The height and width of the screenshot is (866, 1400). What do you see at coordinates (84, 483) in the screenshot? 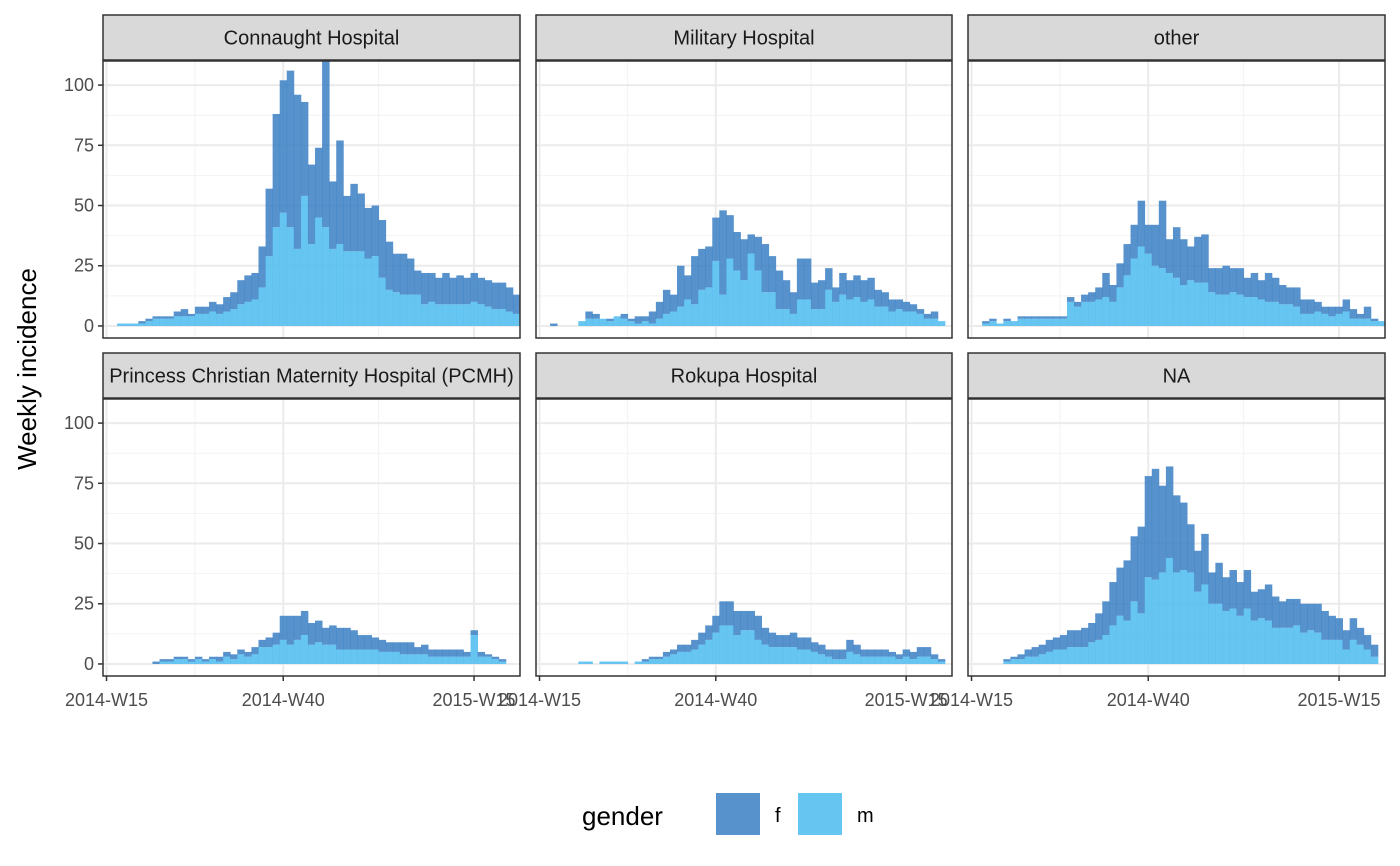
I see `y-tick-label: 75` at bounding box center [84, 483].